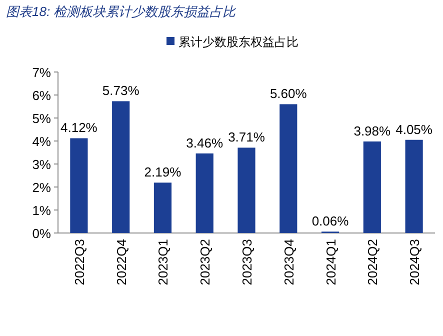  Describe the element at coordinates (238, 42) in the screenshot. I see `legend-label: 累计少数股东权益占比` at that location.